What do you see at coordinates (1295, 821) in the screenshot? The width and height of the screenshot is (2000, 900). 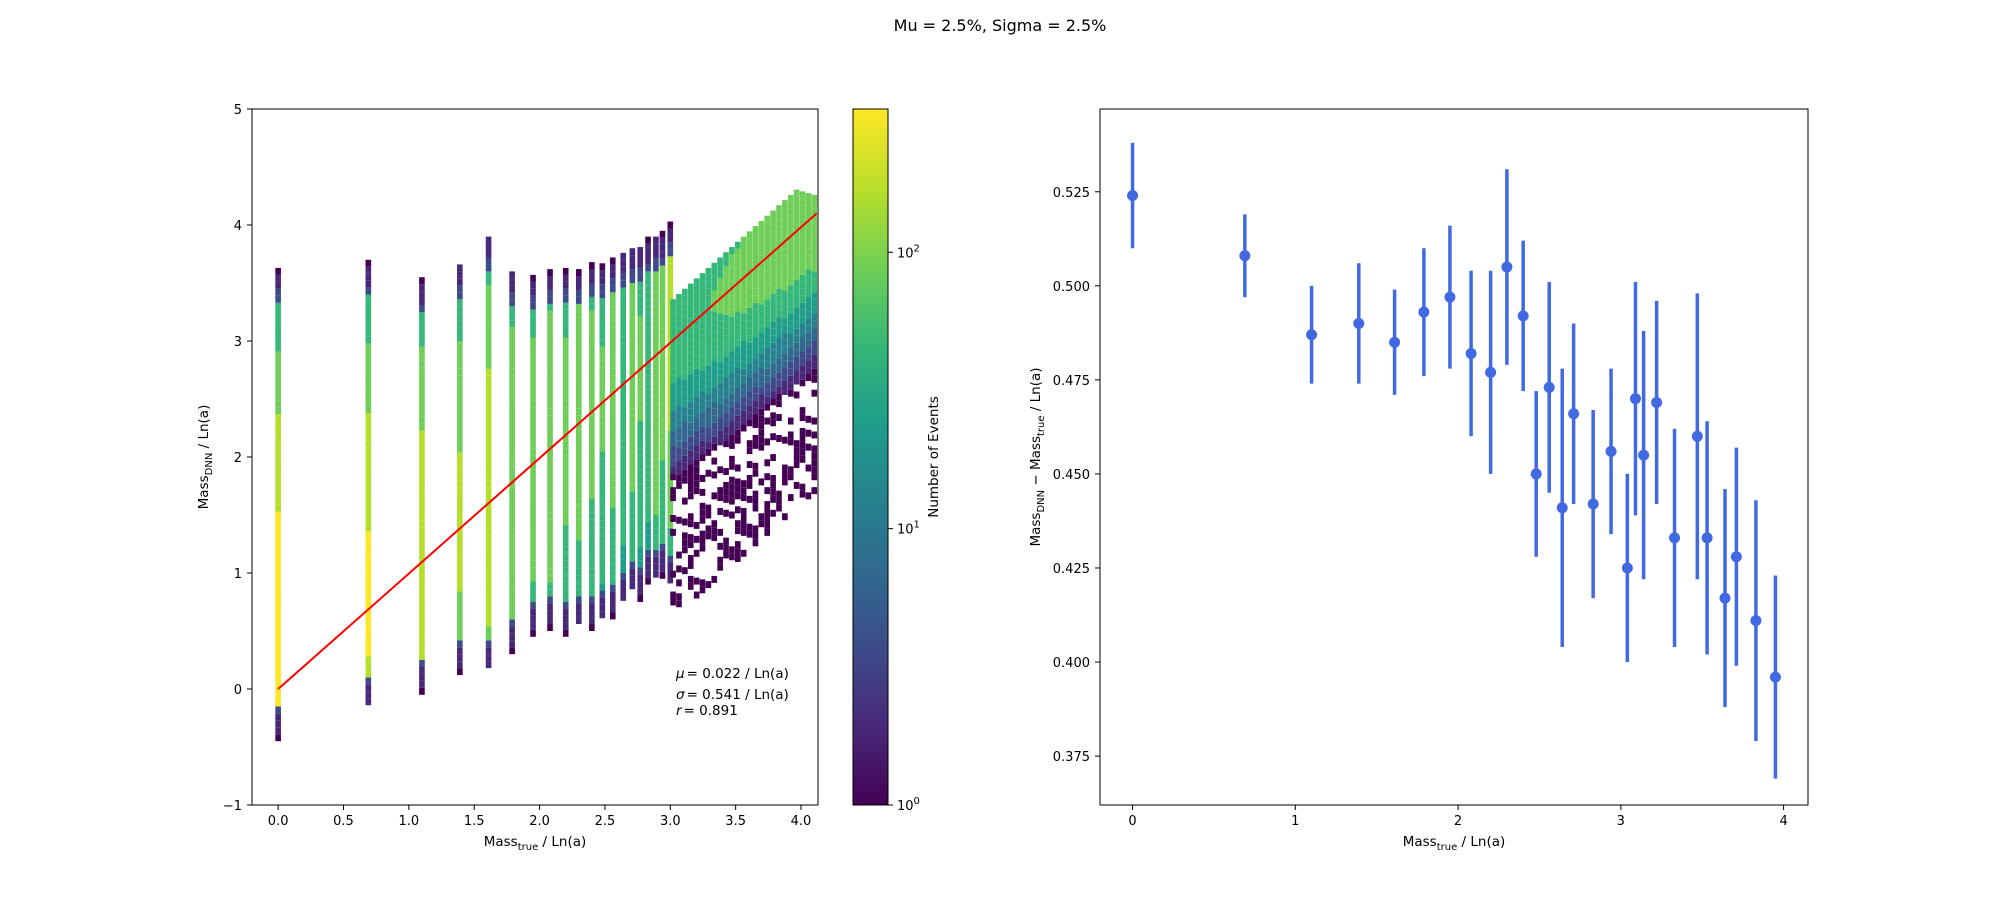 I see `right-x-tick-label: 1` at bounding box center [1295, 821].